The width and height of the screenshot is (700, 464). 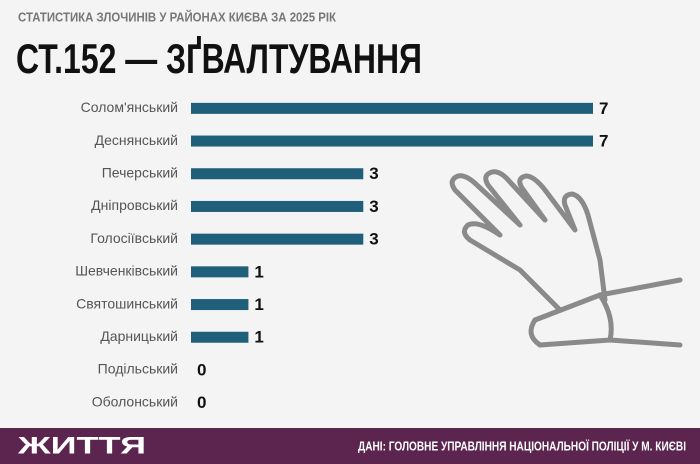 I want to click on hand-icon, so click(x=566, y=258).